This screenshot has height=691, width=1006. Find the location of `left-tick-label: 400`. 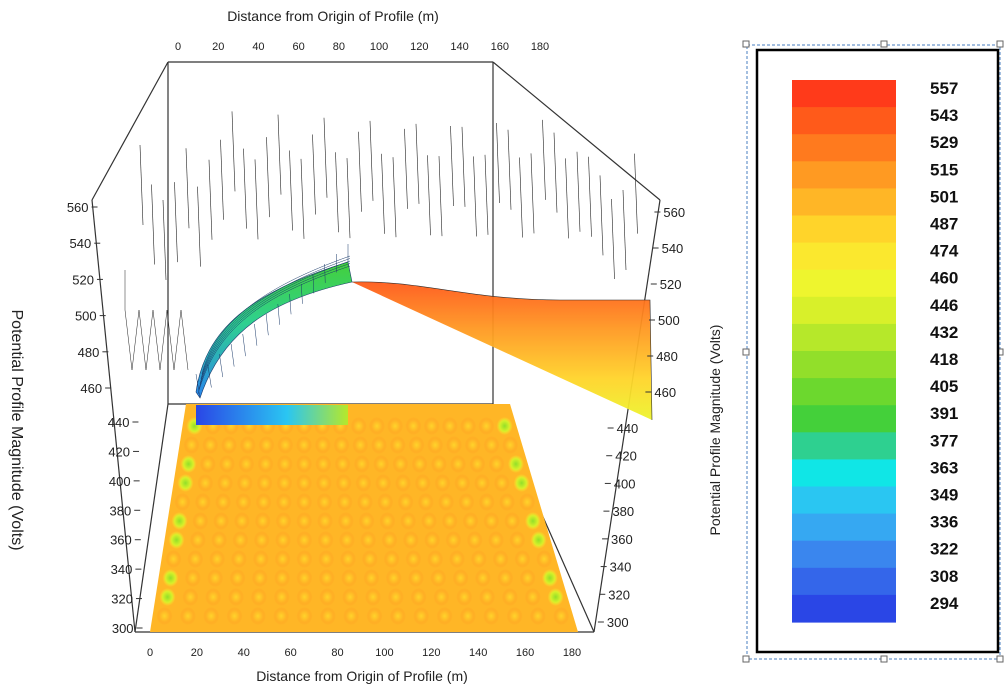

left-tick-label: 400 is located at coordinates (120, 481).